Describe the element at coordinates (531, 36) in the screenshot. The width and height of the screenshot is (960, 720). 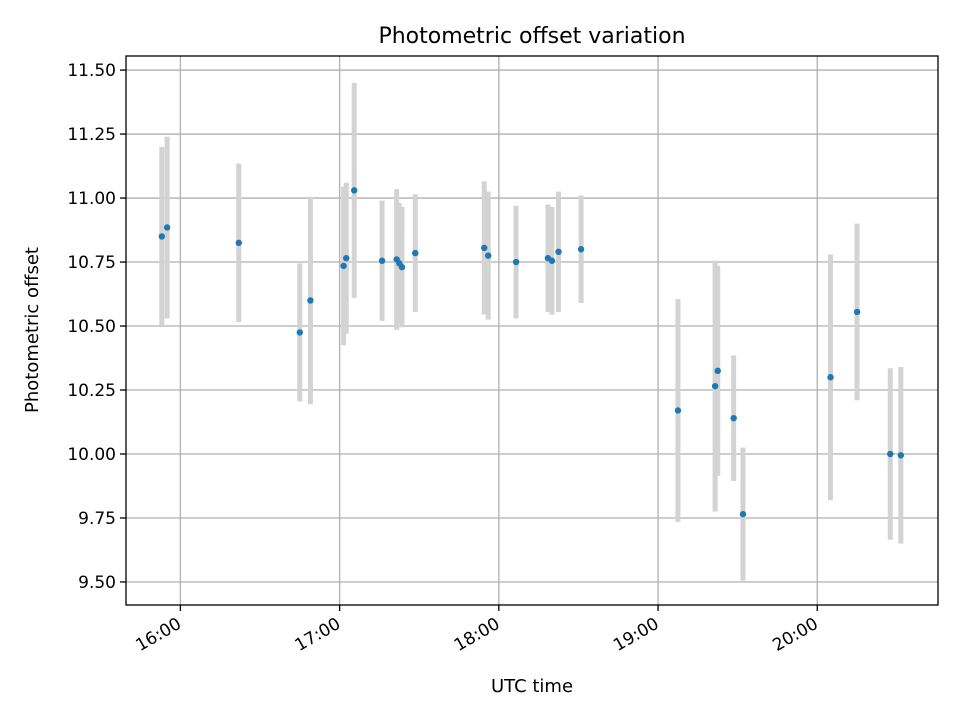
I see `chart-title: Photometric offset variation` at that location.